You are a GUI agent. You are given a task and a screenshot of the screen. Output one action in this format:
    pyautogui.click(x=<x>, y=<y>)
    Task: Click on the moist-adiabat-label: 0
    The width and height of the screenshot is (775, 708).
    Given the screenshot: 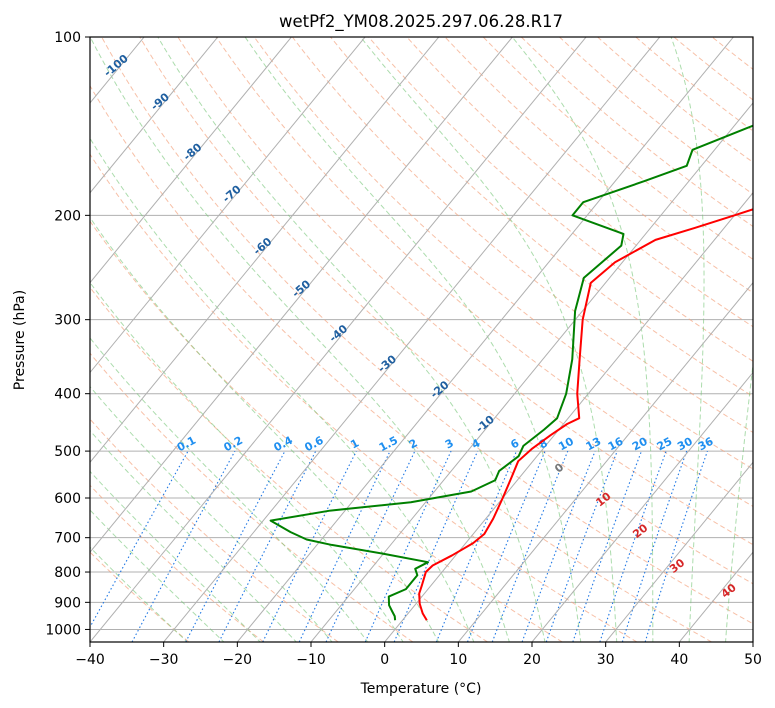 What is the action you would take?
    pyautogui.click(x=559, y=467)
    